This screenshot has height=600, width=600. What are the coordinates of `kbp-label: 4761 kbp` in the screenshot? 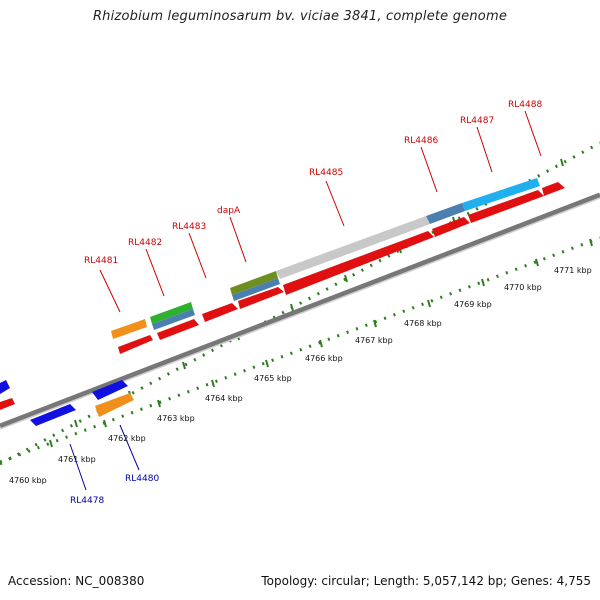 It's located at (77, 459).